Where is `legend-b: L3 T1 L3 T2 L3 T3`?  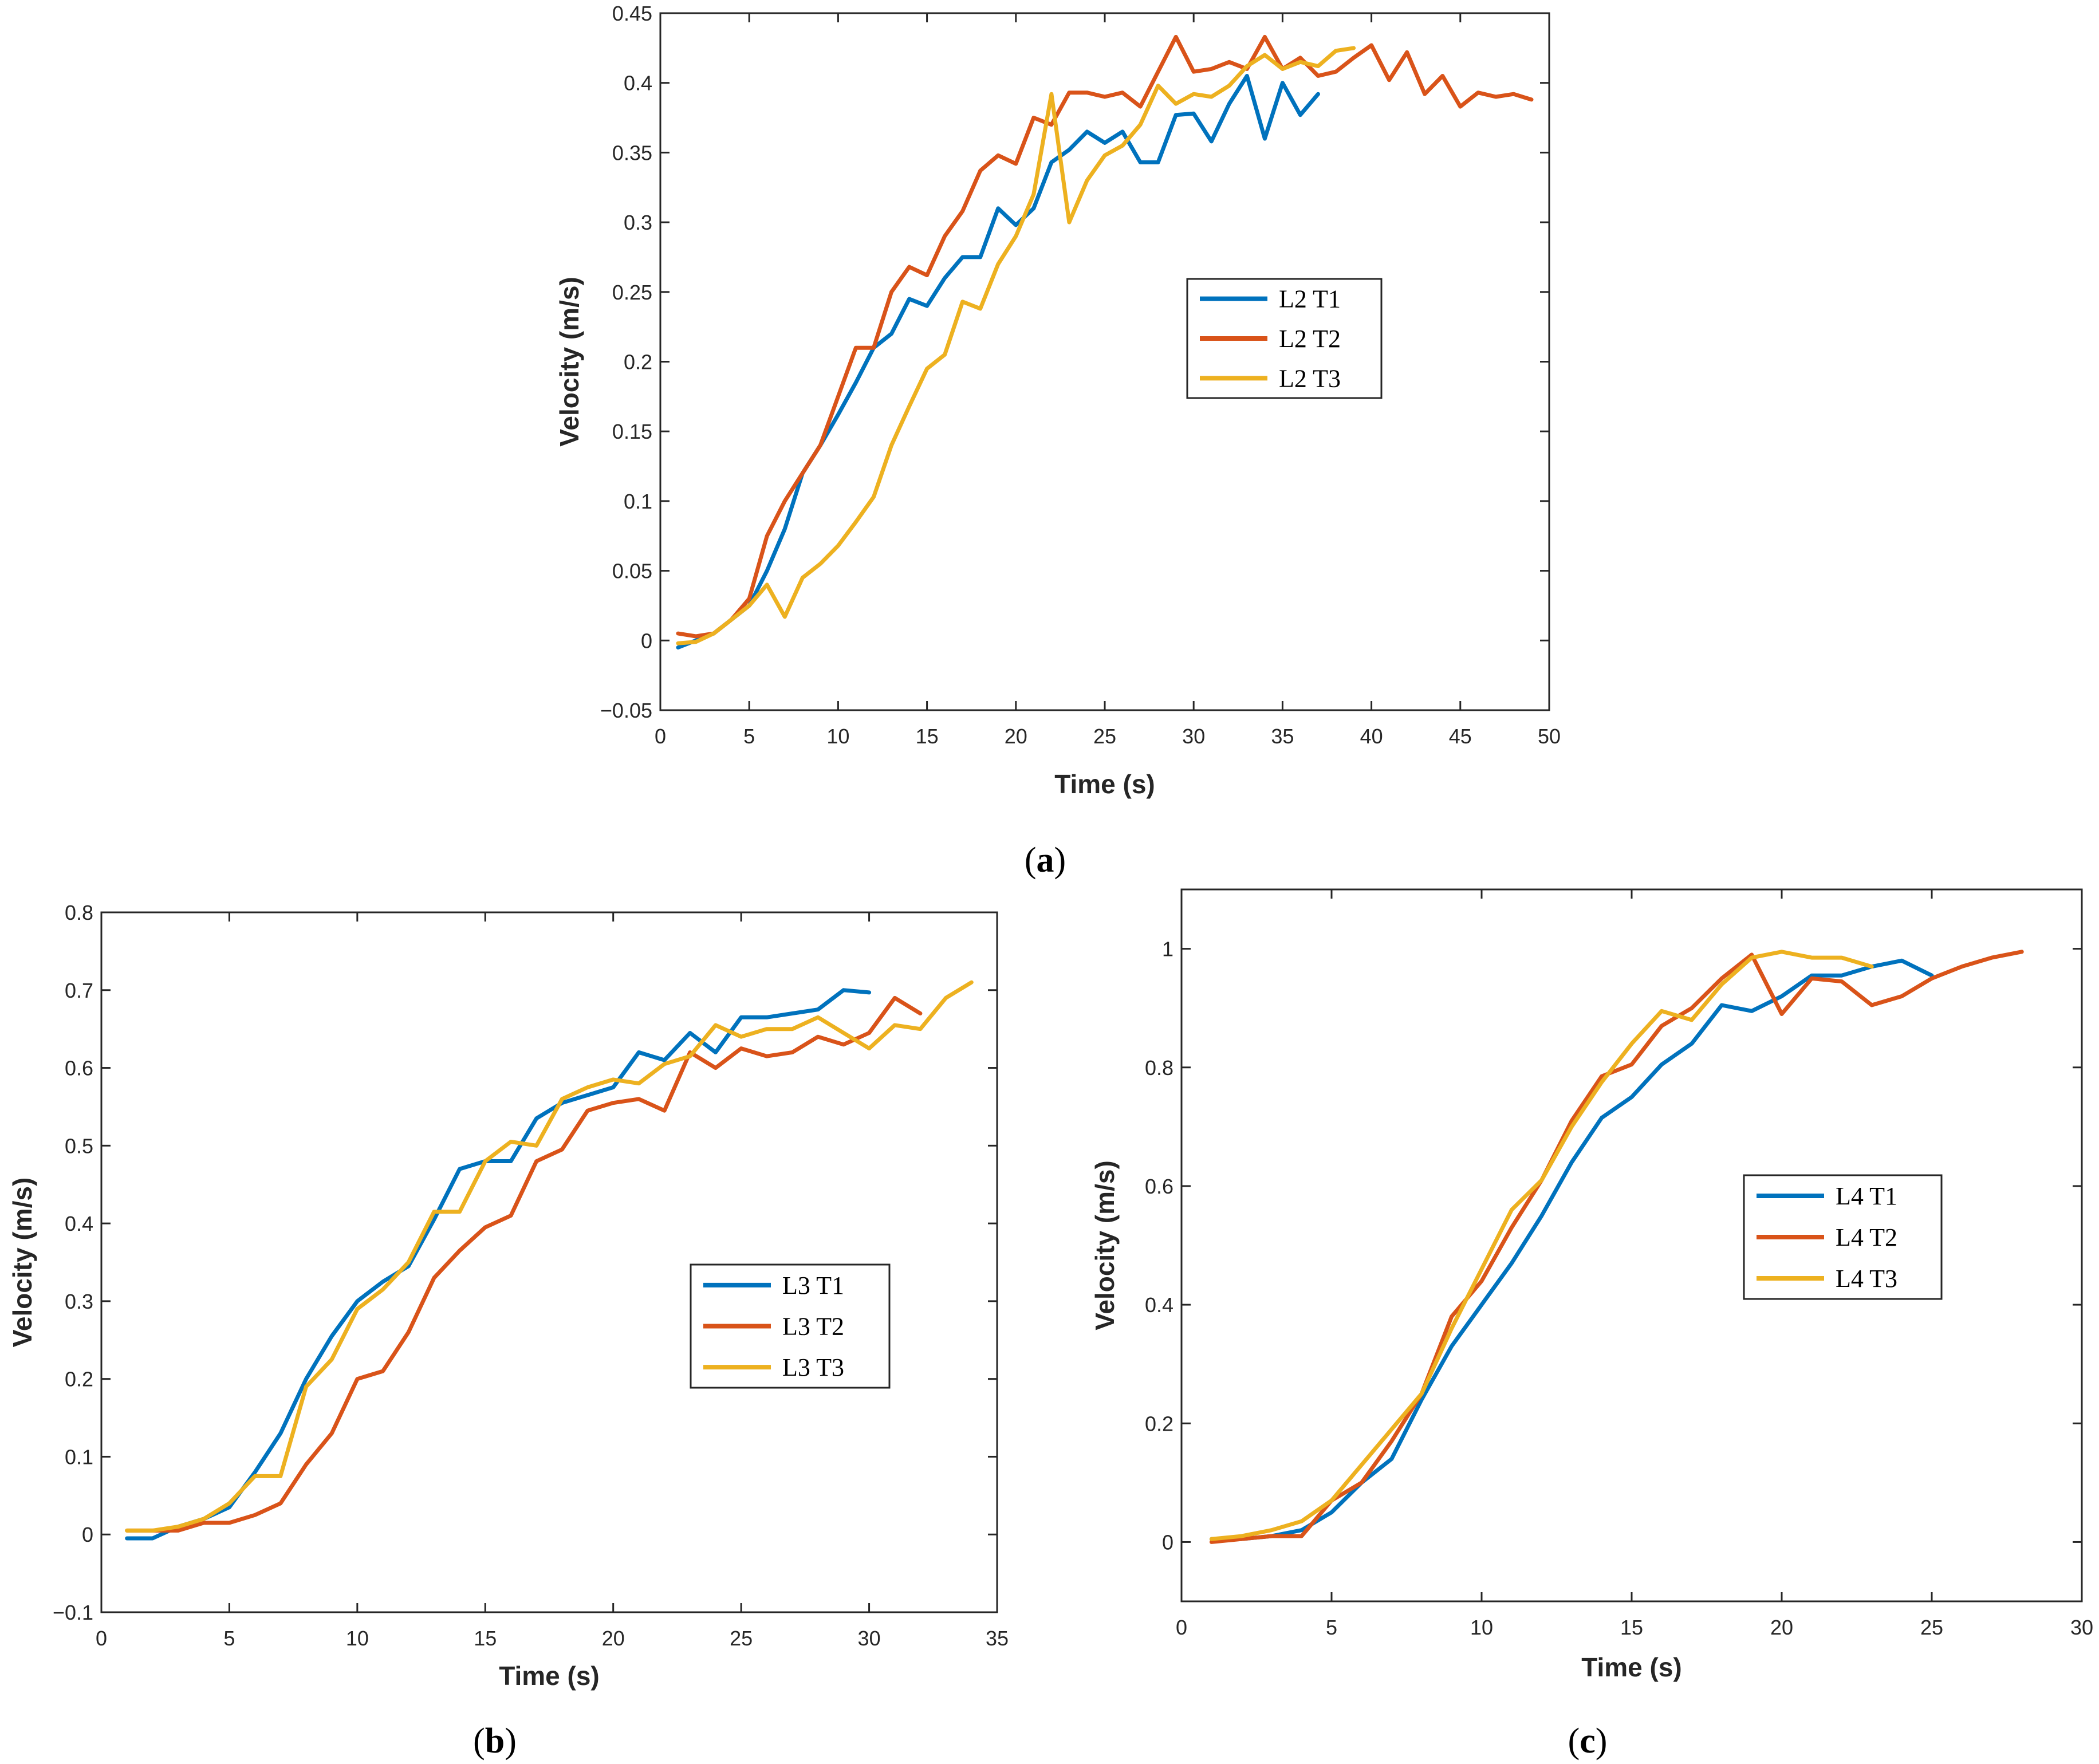 legend-b: L3 T1 L3 T2 L3 T3 is located at coordinates (790, 1326).